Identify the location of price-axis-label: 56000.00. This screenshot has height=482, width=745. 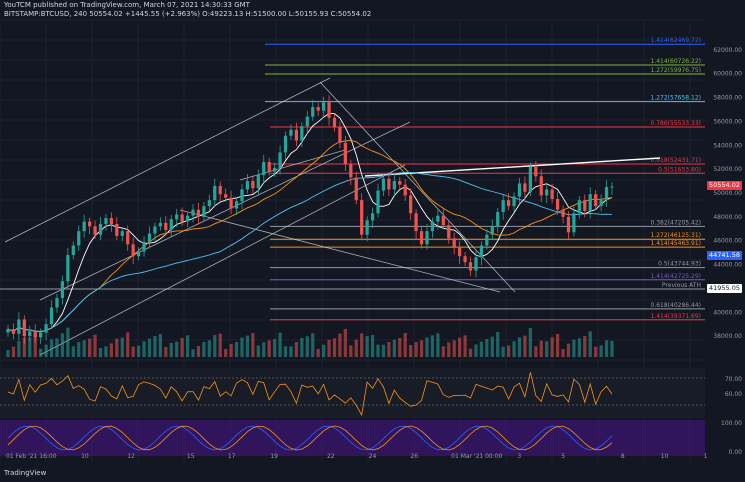
(727, 121).